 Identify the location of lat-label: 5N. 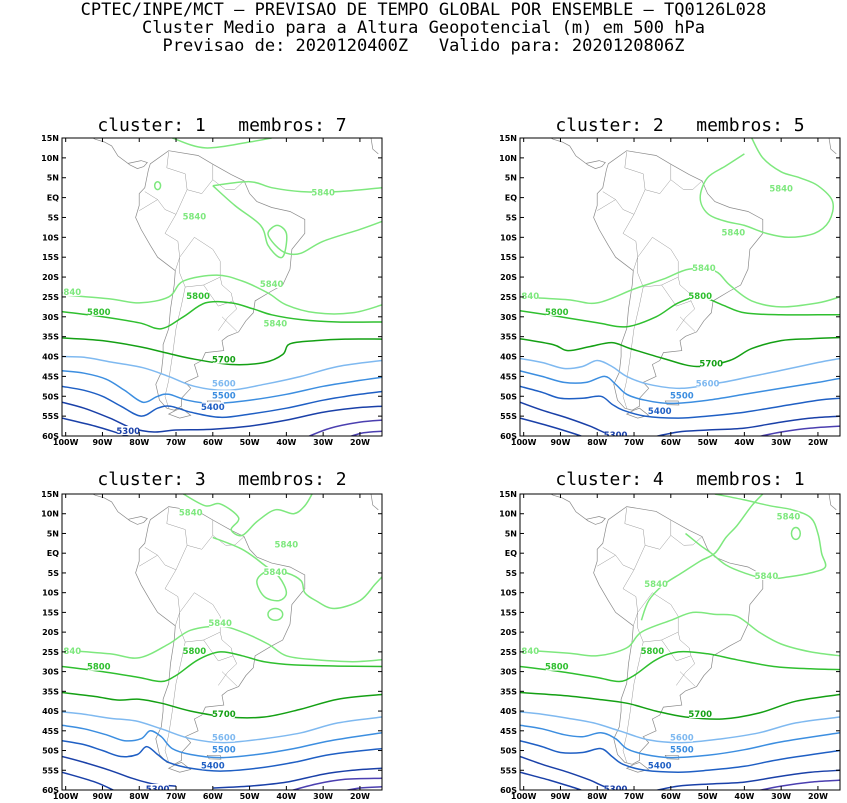
(511, 178).